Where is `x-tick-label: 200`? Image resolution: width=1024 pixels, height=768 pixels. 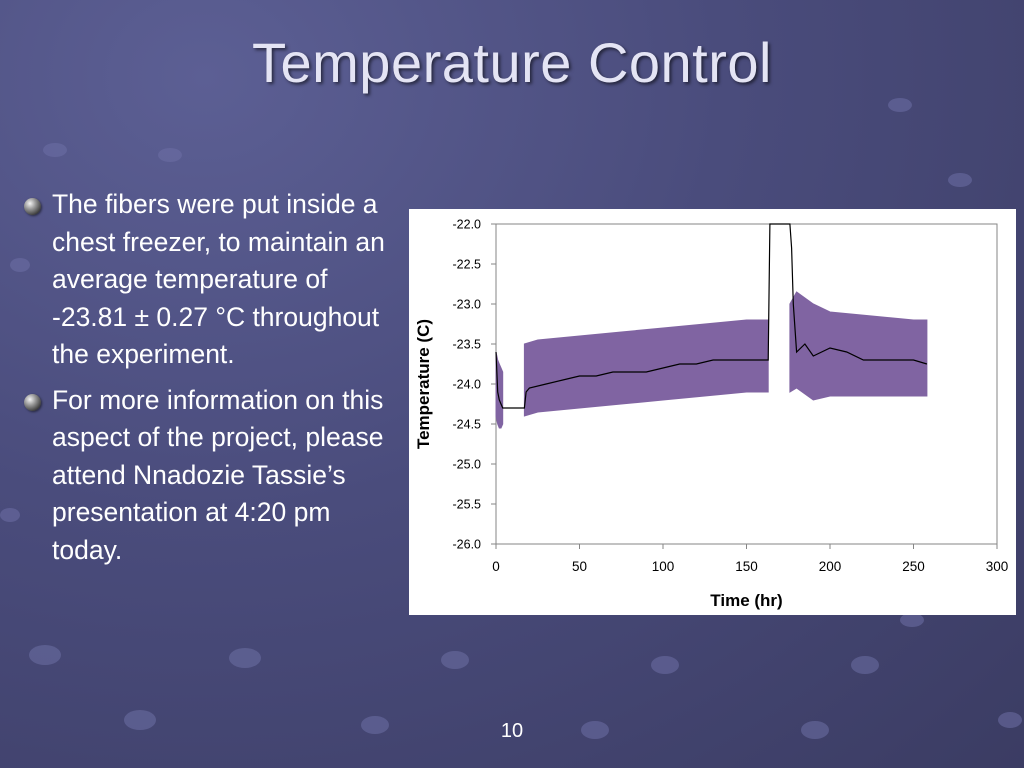
x-tick-label: 200 is located at coordinates (830, 566).